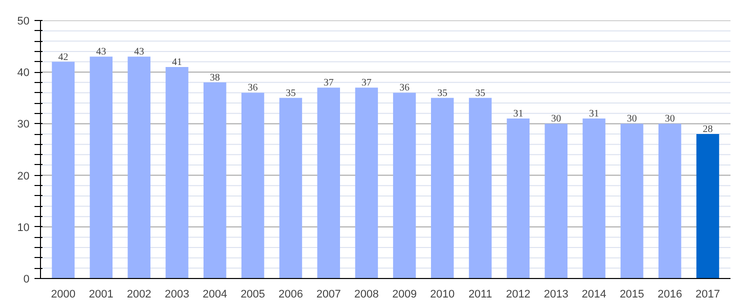 The image size is (750, 300). Describe the element at coordinates (215, 294) in the screenshot. I see `x-tick-label: 2004` at that location.